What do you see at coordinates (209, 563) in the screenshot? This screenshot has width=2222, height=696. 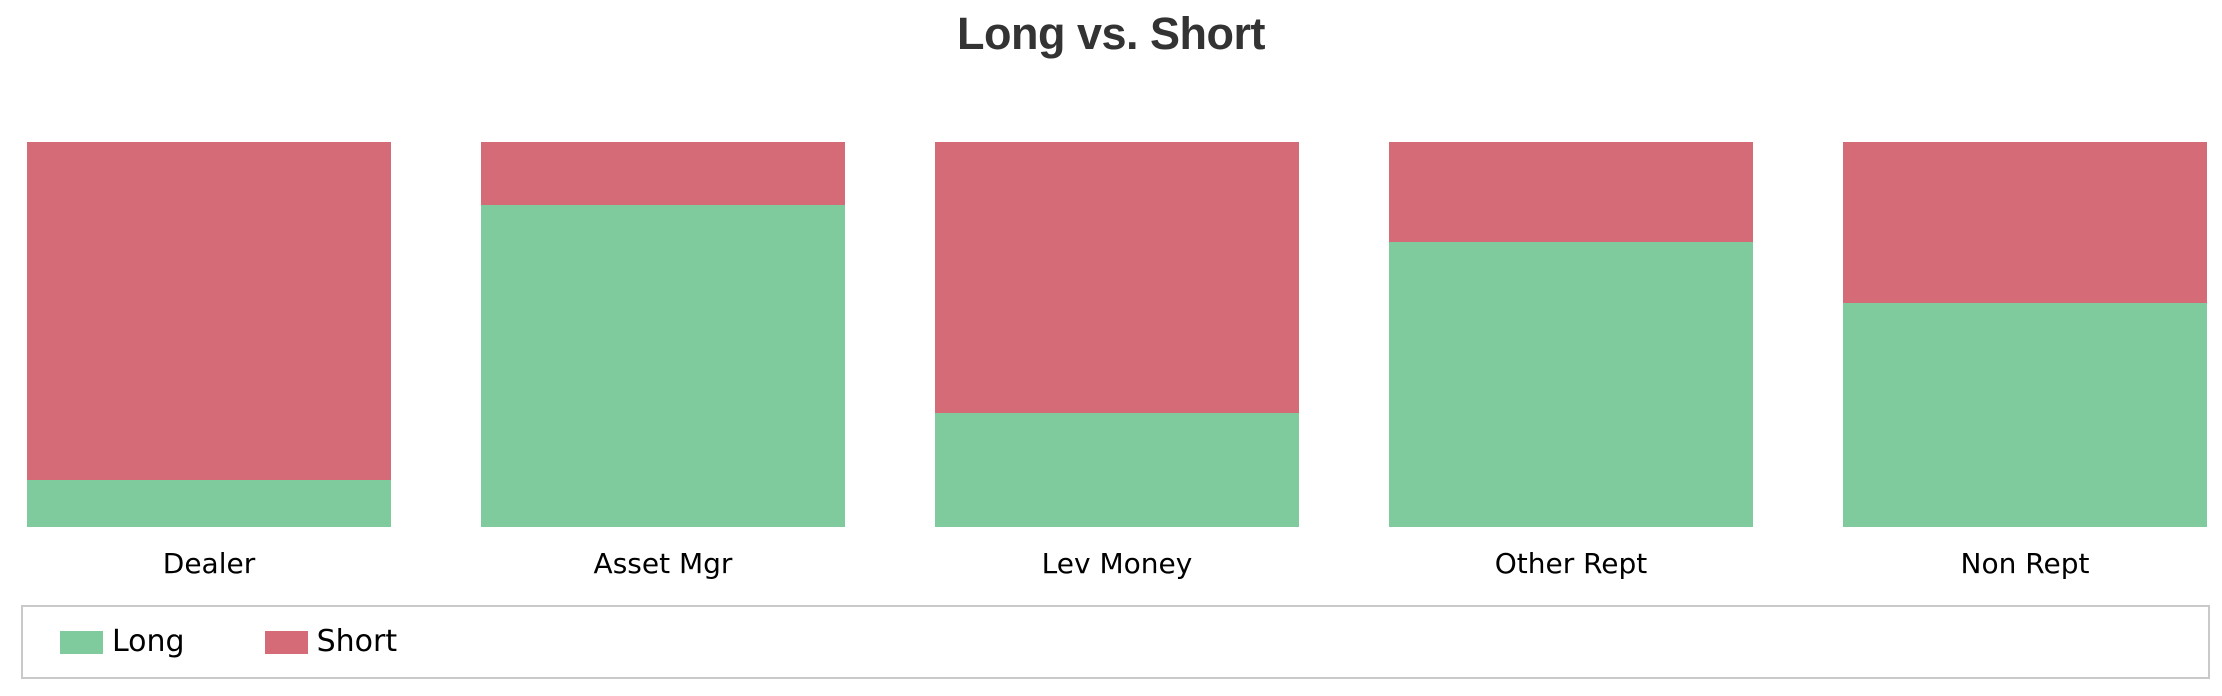 I see `category-label-dealer: Dealer` at bounding box center [209, 563].